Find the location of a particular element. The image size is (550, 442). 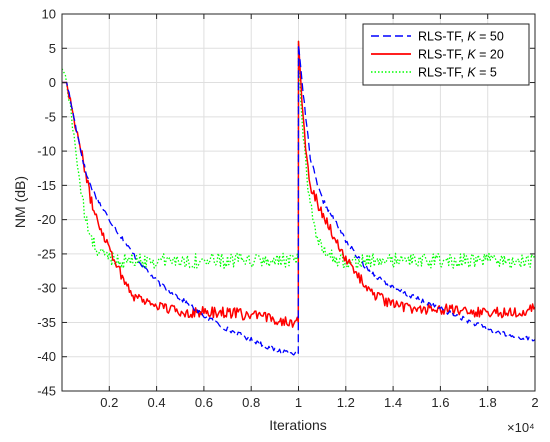

x-tick-label: 1.6 is located at coordinates (440, 402).